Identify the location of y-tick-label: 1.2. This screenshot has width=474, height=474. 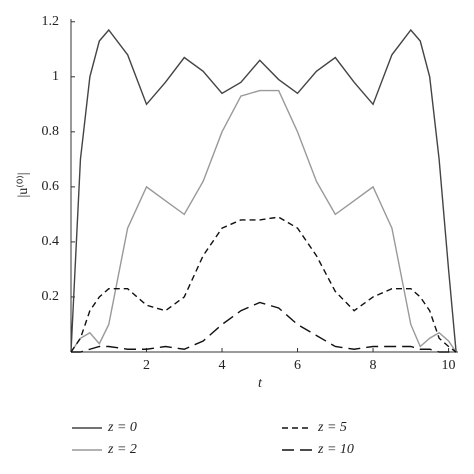
(51, 21).